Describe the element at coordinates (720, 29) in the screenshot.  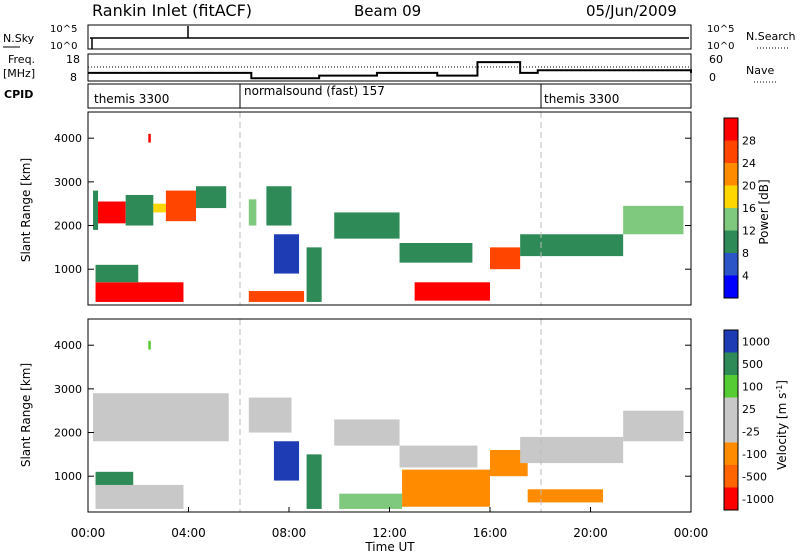
I see `noise-right-tick-top: 10^5` at that location.